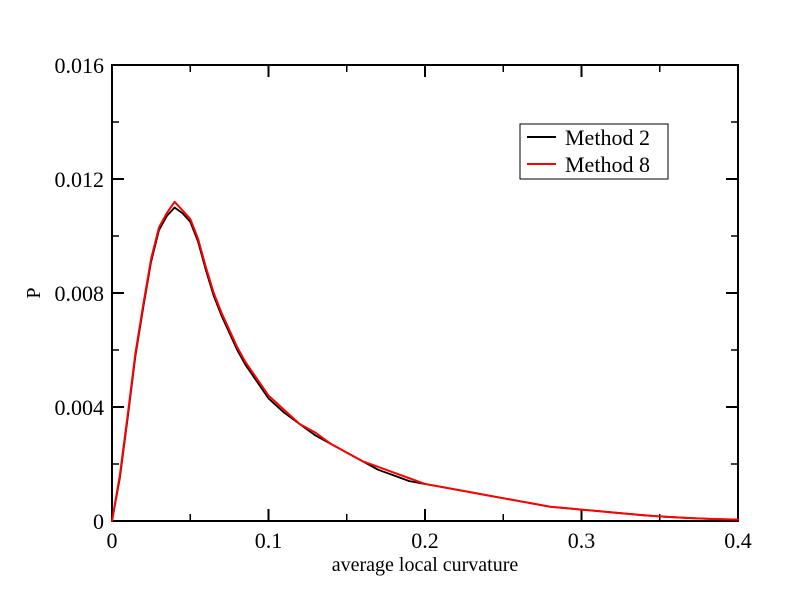  I want to click on y-tick-labels: 0 0.004 0.008 0.012 0.016, so click(80, 293).